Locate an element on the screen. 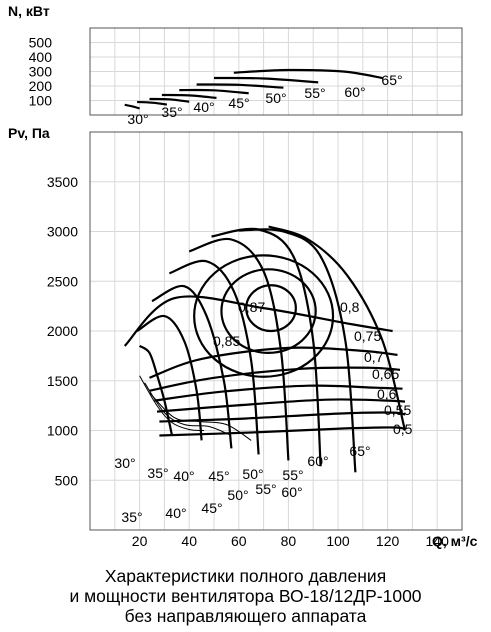 The image size is (491, 632). flow-tick-label: 40 is located at coordinates (189, 541).